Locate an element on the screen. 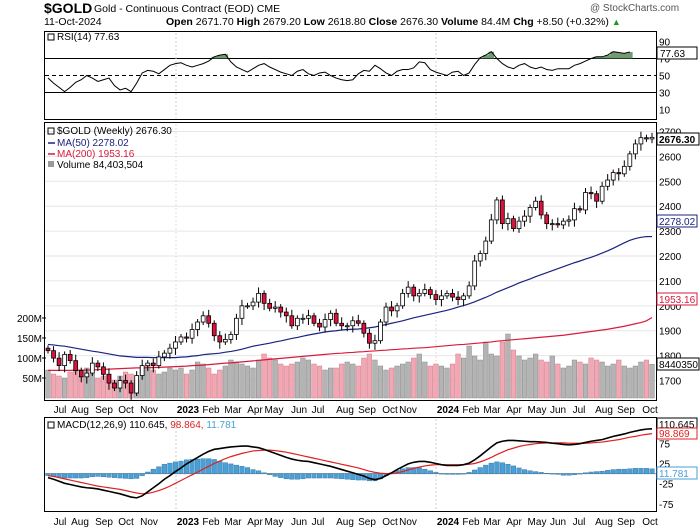 This screenshot has width=700, height=530. rsi-tick-50: 50 is located at coordinates (665, 77).